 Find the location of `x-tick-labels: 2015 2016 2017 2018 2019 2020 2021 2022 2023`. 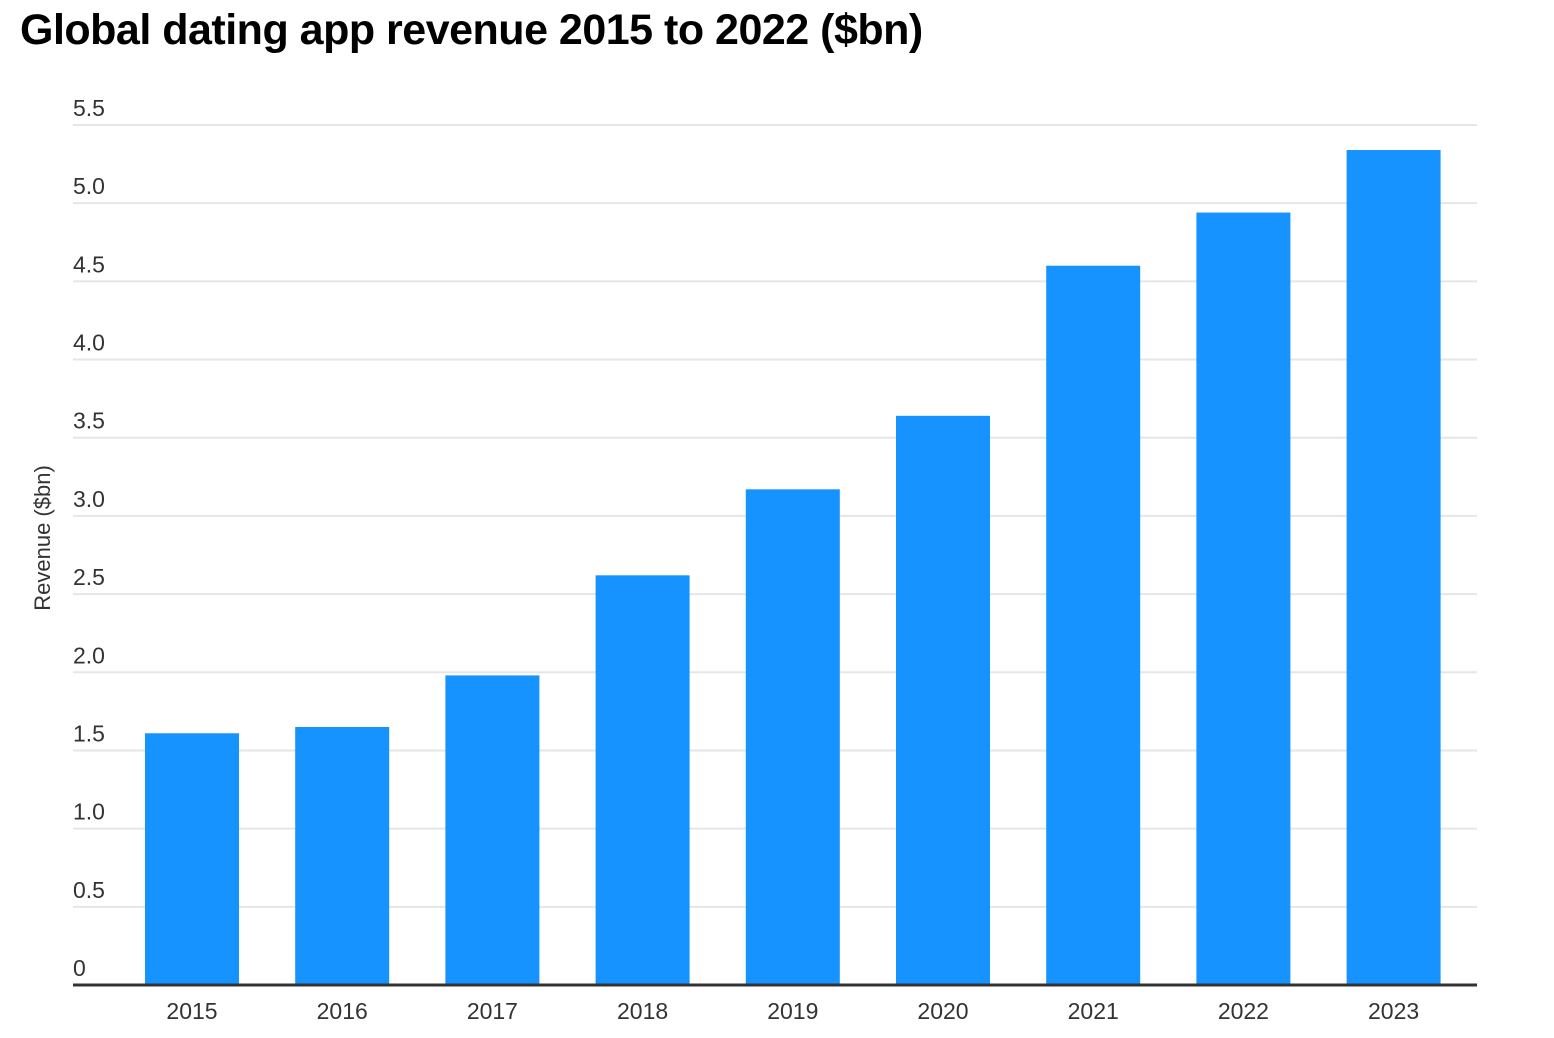

x-tick-labels: 2015 2016 2017 2018 2019 2020 2021 2022 2023 is located at coordinates (792, 1011).